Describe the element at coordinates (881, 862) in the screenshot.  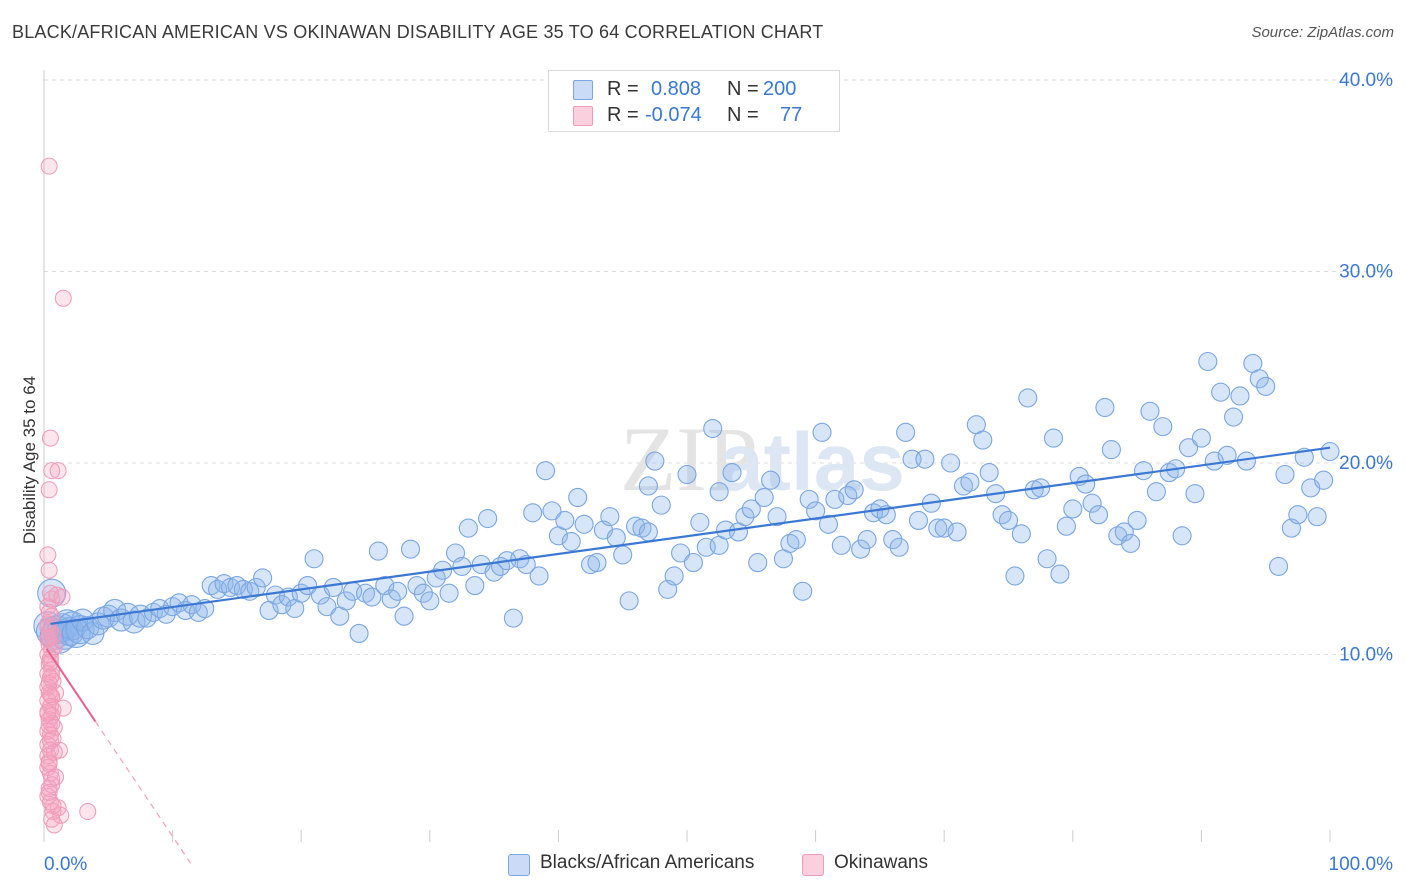
I see `legend-label-okinawans: Okinawans` at that location.